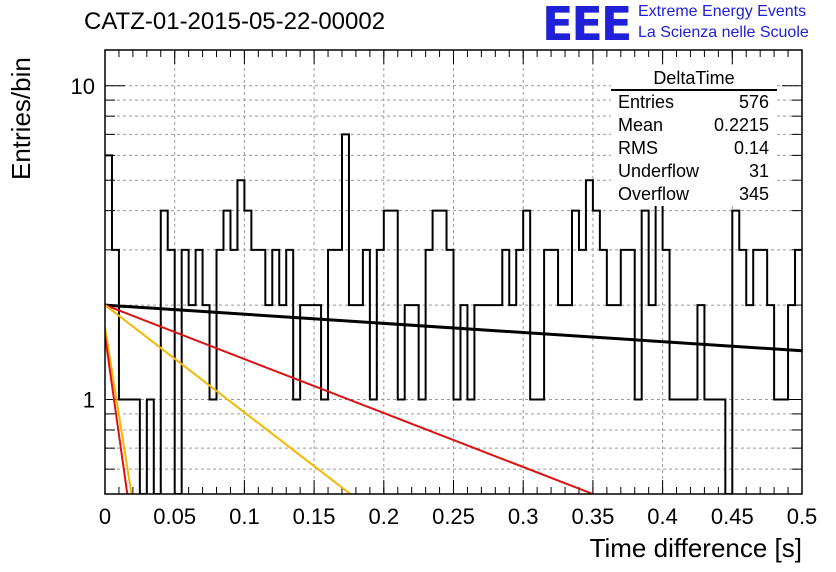 Image resolution: width=836 pixels, height=572 pixels. What do you see at coordinates (659, 171) in the screenshot?
I see `stats-label: Underflow` at bounding box center [659, 171].